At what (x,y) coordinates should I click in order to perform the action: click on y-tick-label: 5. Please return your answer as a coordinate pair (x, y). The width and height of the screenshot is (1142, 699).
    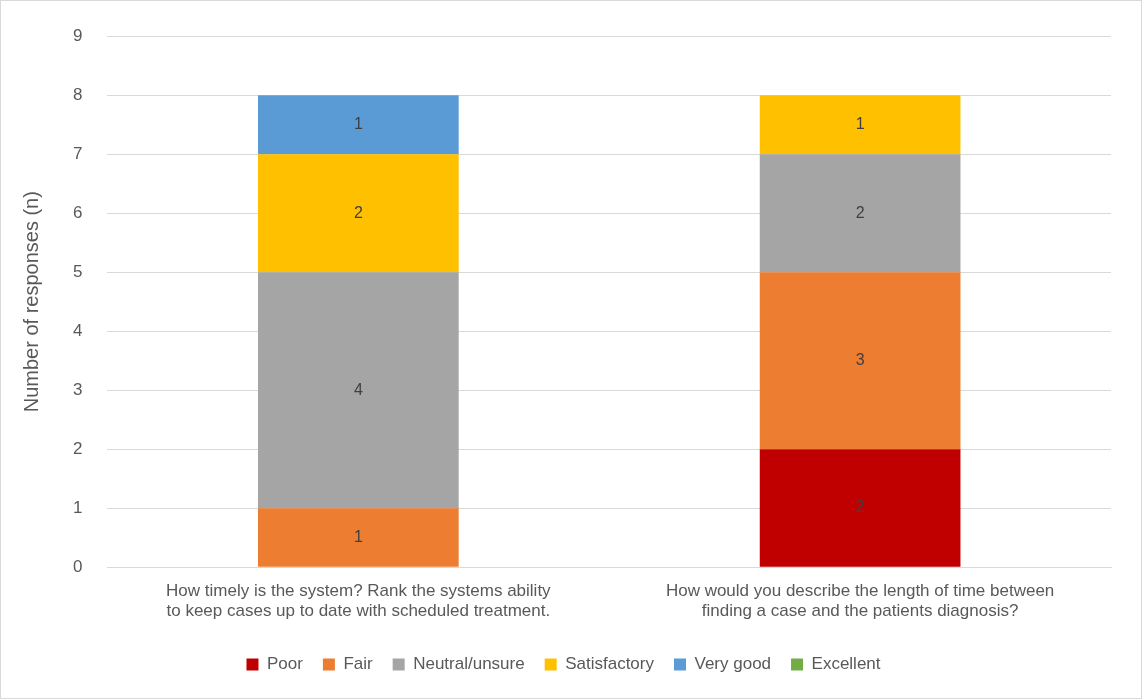
    Looking at the image, I should click on (77, 271).